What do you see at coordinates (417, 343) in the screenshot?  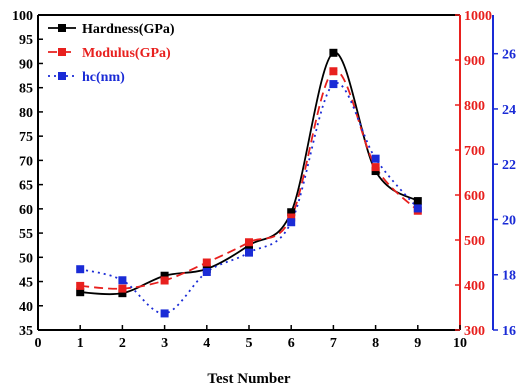 I see `x-tick-label: 9` at bounding box center [417, 343].